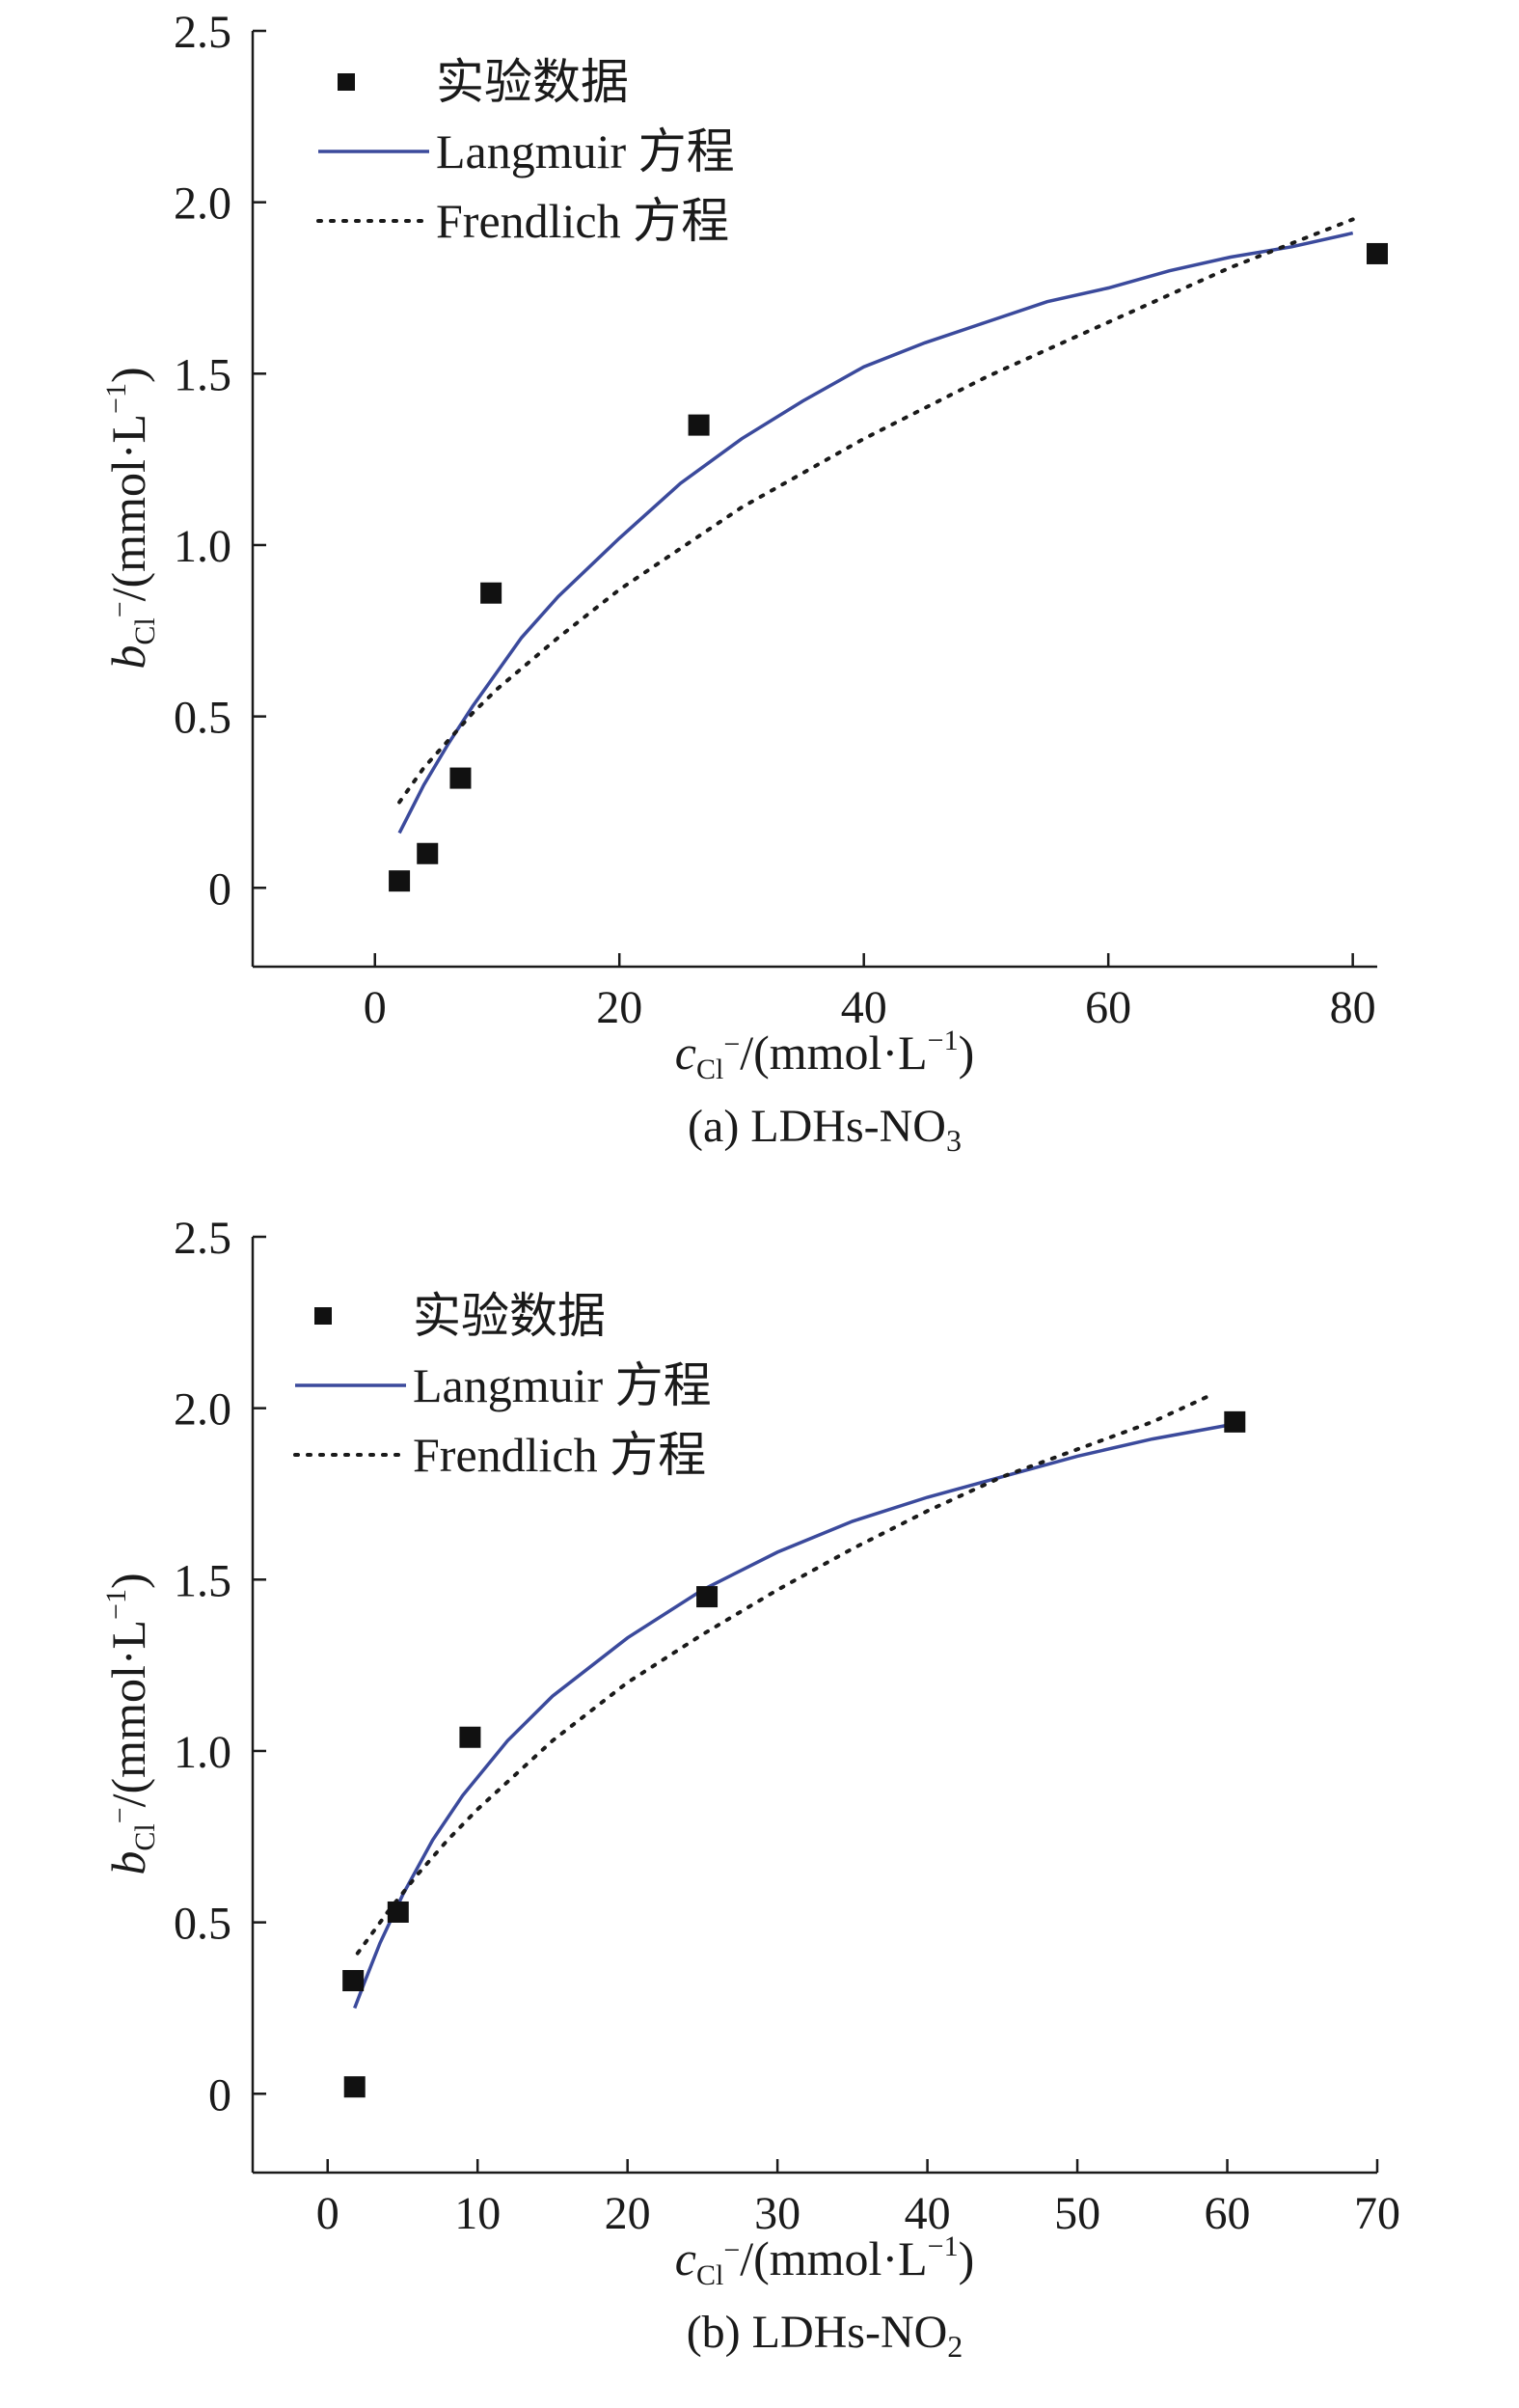  I want to click on langmuir-curve, so click(791, 1716).